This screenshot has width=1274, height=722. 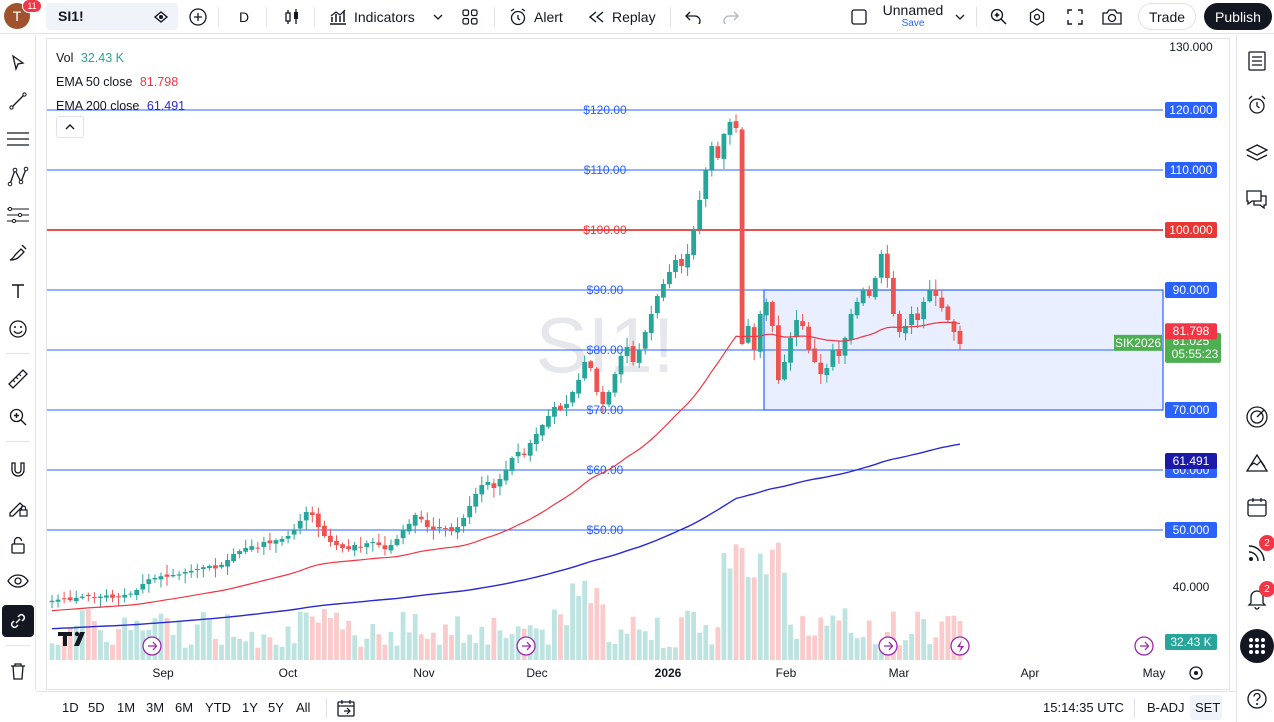 I want to click on trade-button: Trade, so click(x=1167, y=16).